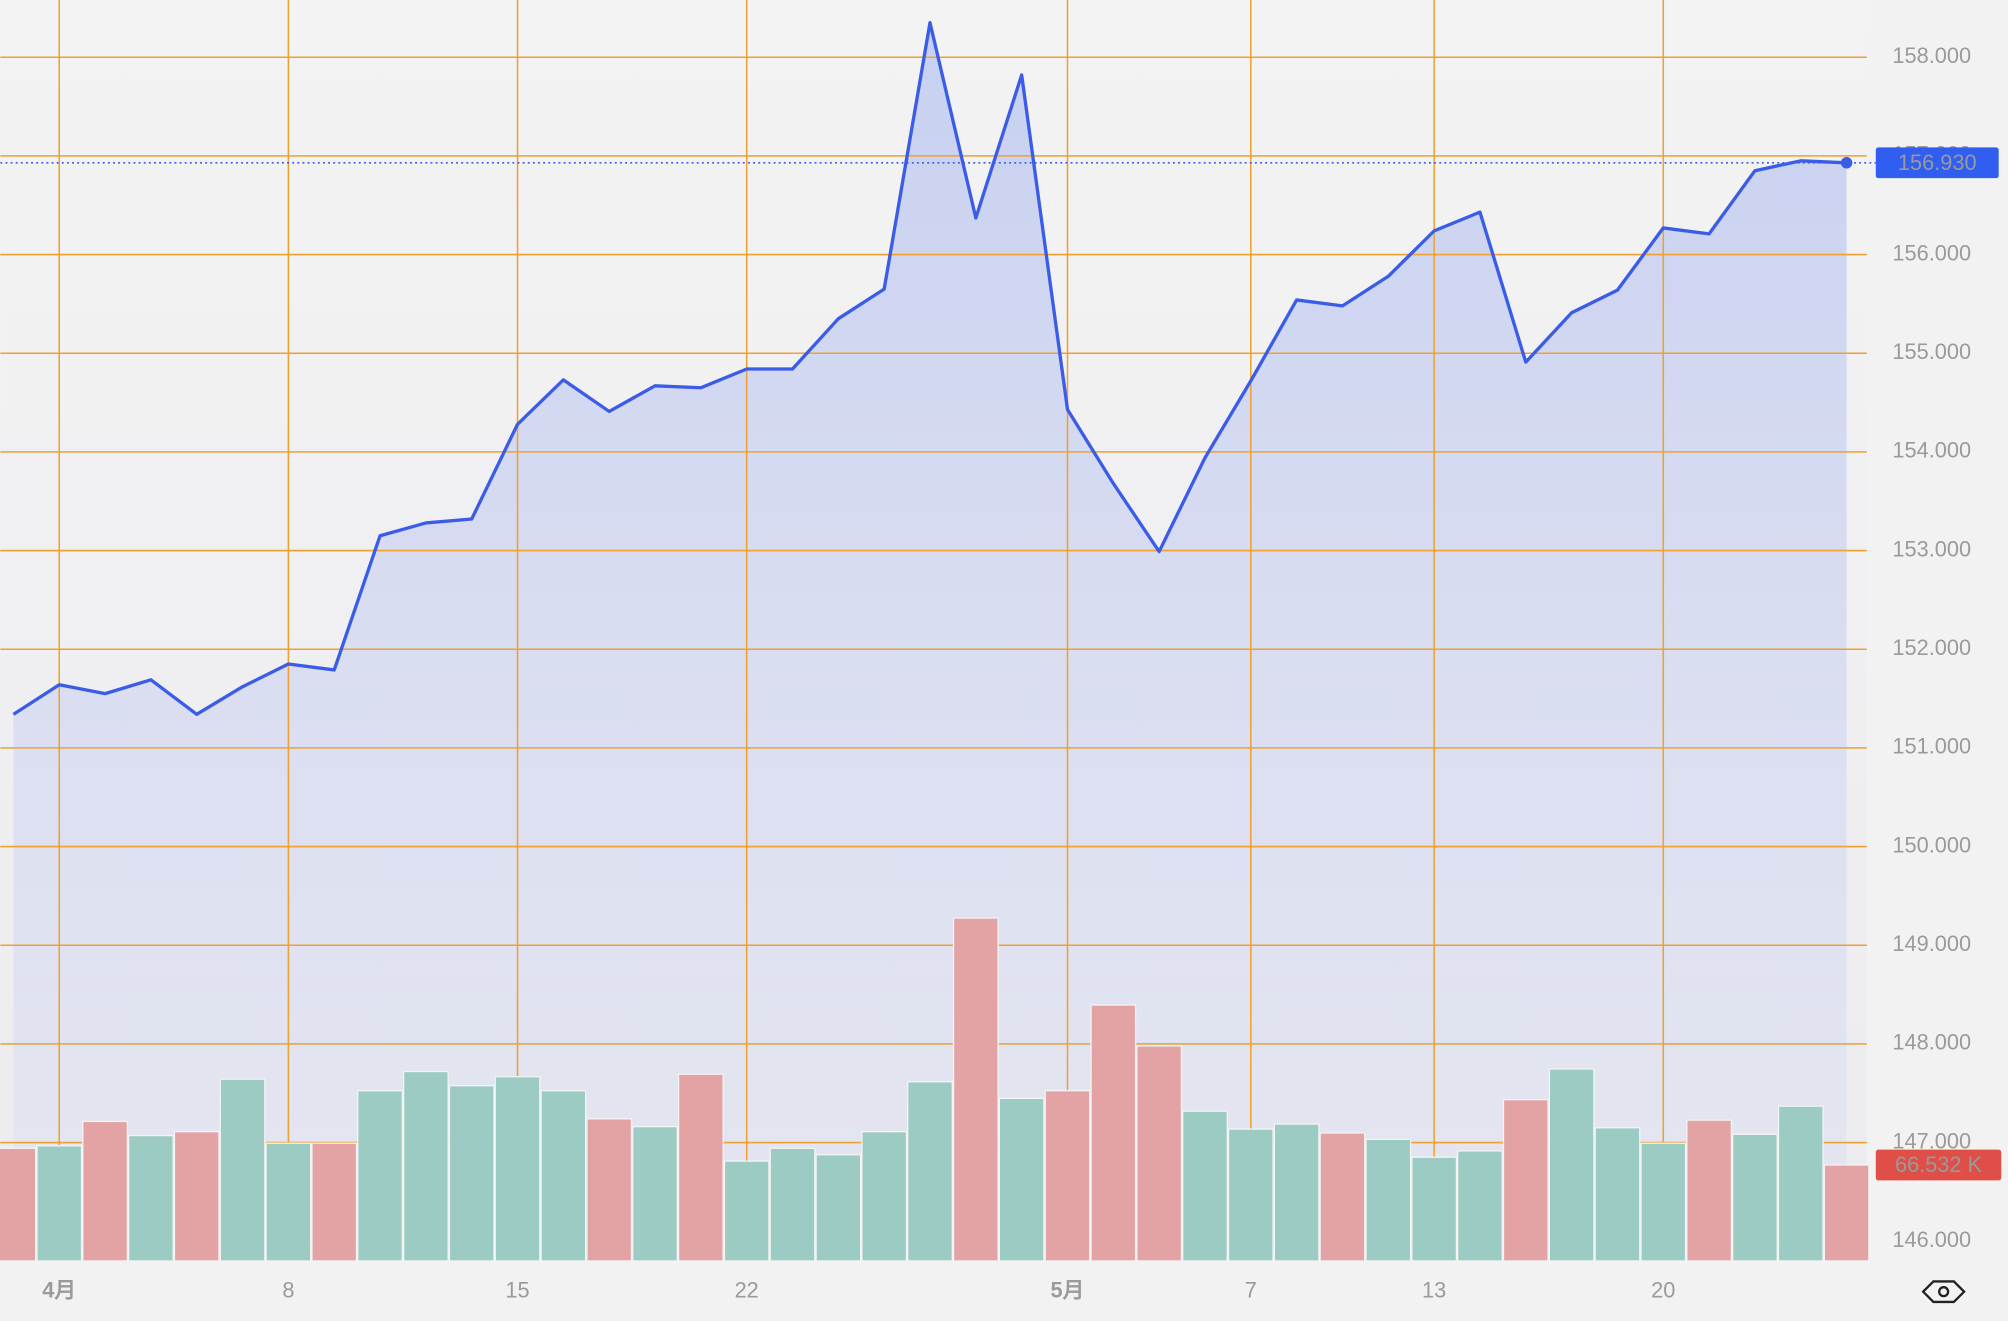 The height and width of the screenshot is (1321, 2008). I want to click on last-volume-box, so click(1938, 1165).